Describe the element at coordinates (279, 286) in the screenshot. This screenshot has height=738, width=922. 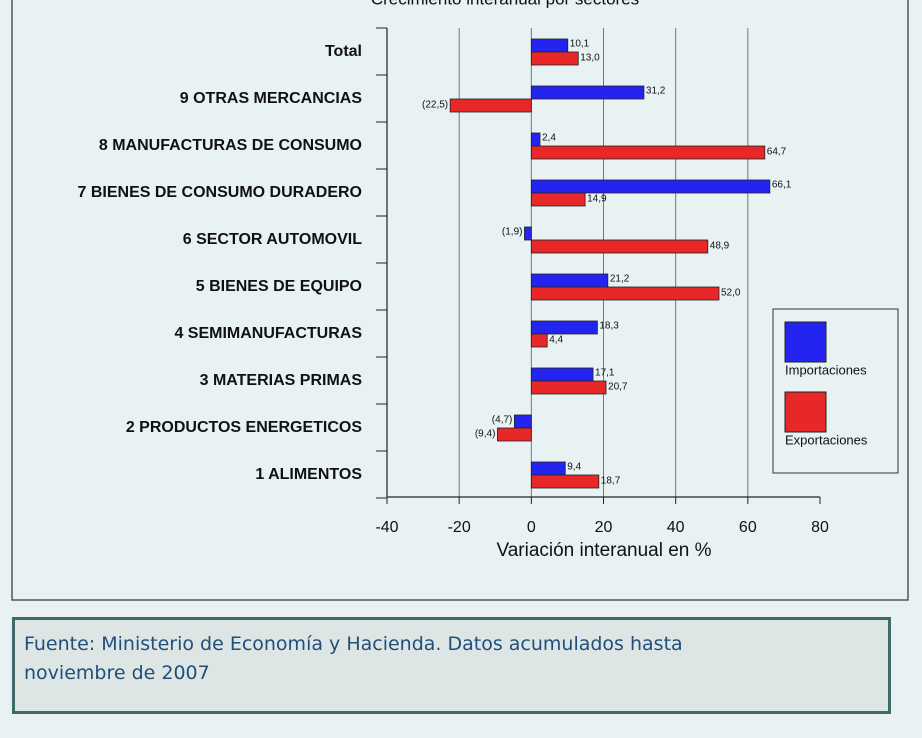
I see `y-tick-label: 5 BIENES DE EQUIPO` at that location.